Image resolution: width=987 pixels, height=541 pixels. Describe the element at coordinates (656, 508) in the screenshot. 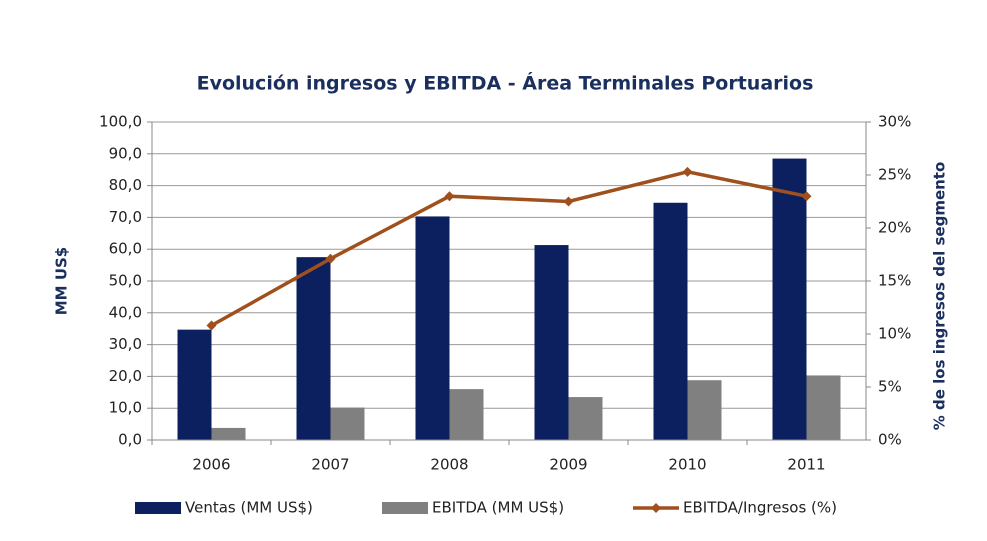

I see `legend-marker` at that location.